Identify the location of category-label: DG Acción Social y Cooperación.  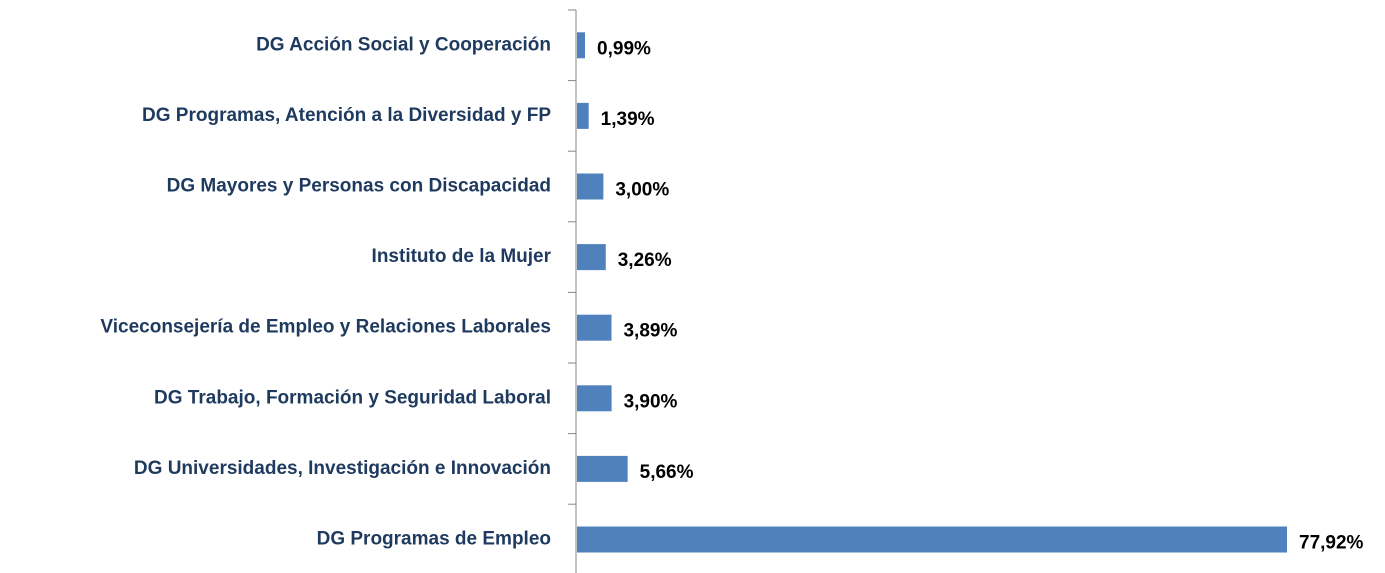
(403, 44).